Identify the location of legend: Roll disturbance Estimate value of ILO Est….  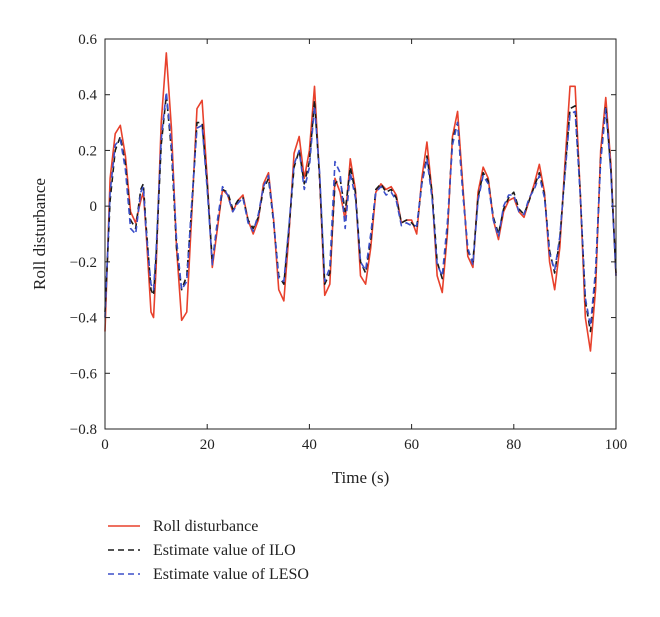
(208, 550).